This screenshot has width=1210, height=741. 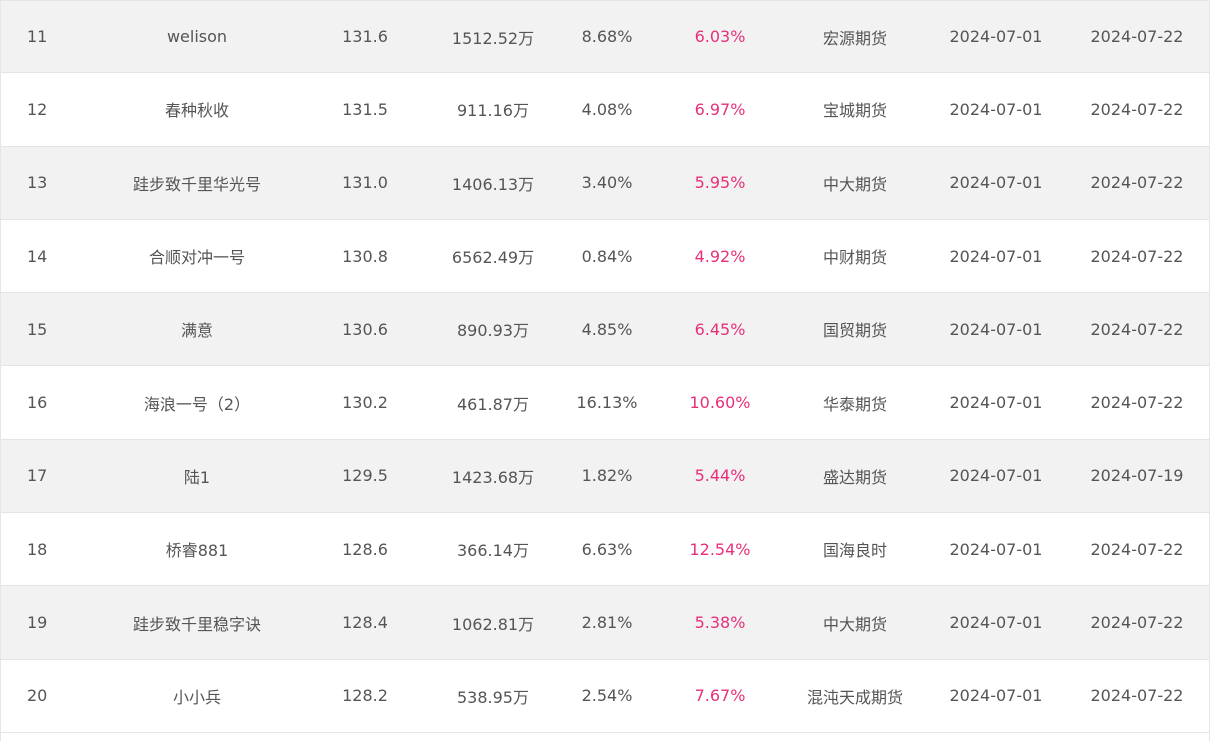 I want to click on score-cell: 129.5, so click(x=365, y=476).